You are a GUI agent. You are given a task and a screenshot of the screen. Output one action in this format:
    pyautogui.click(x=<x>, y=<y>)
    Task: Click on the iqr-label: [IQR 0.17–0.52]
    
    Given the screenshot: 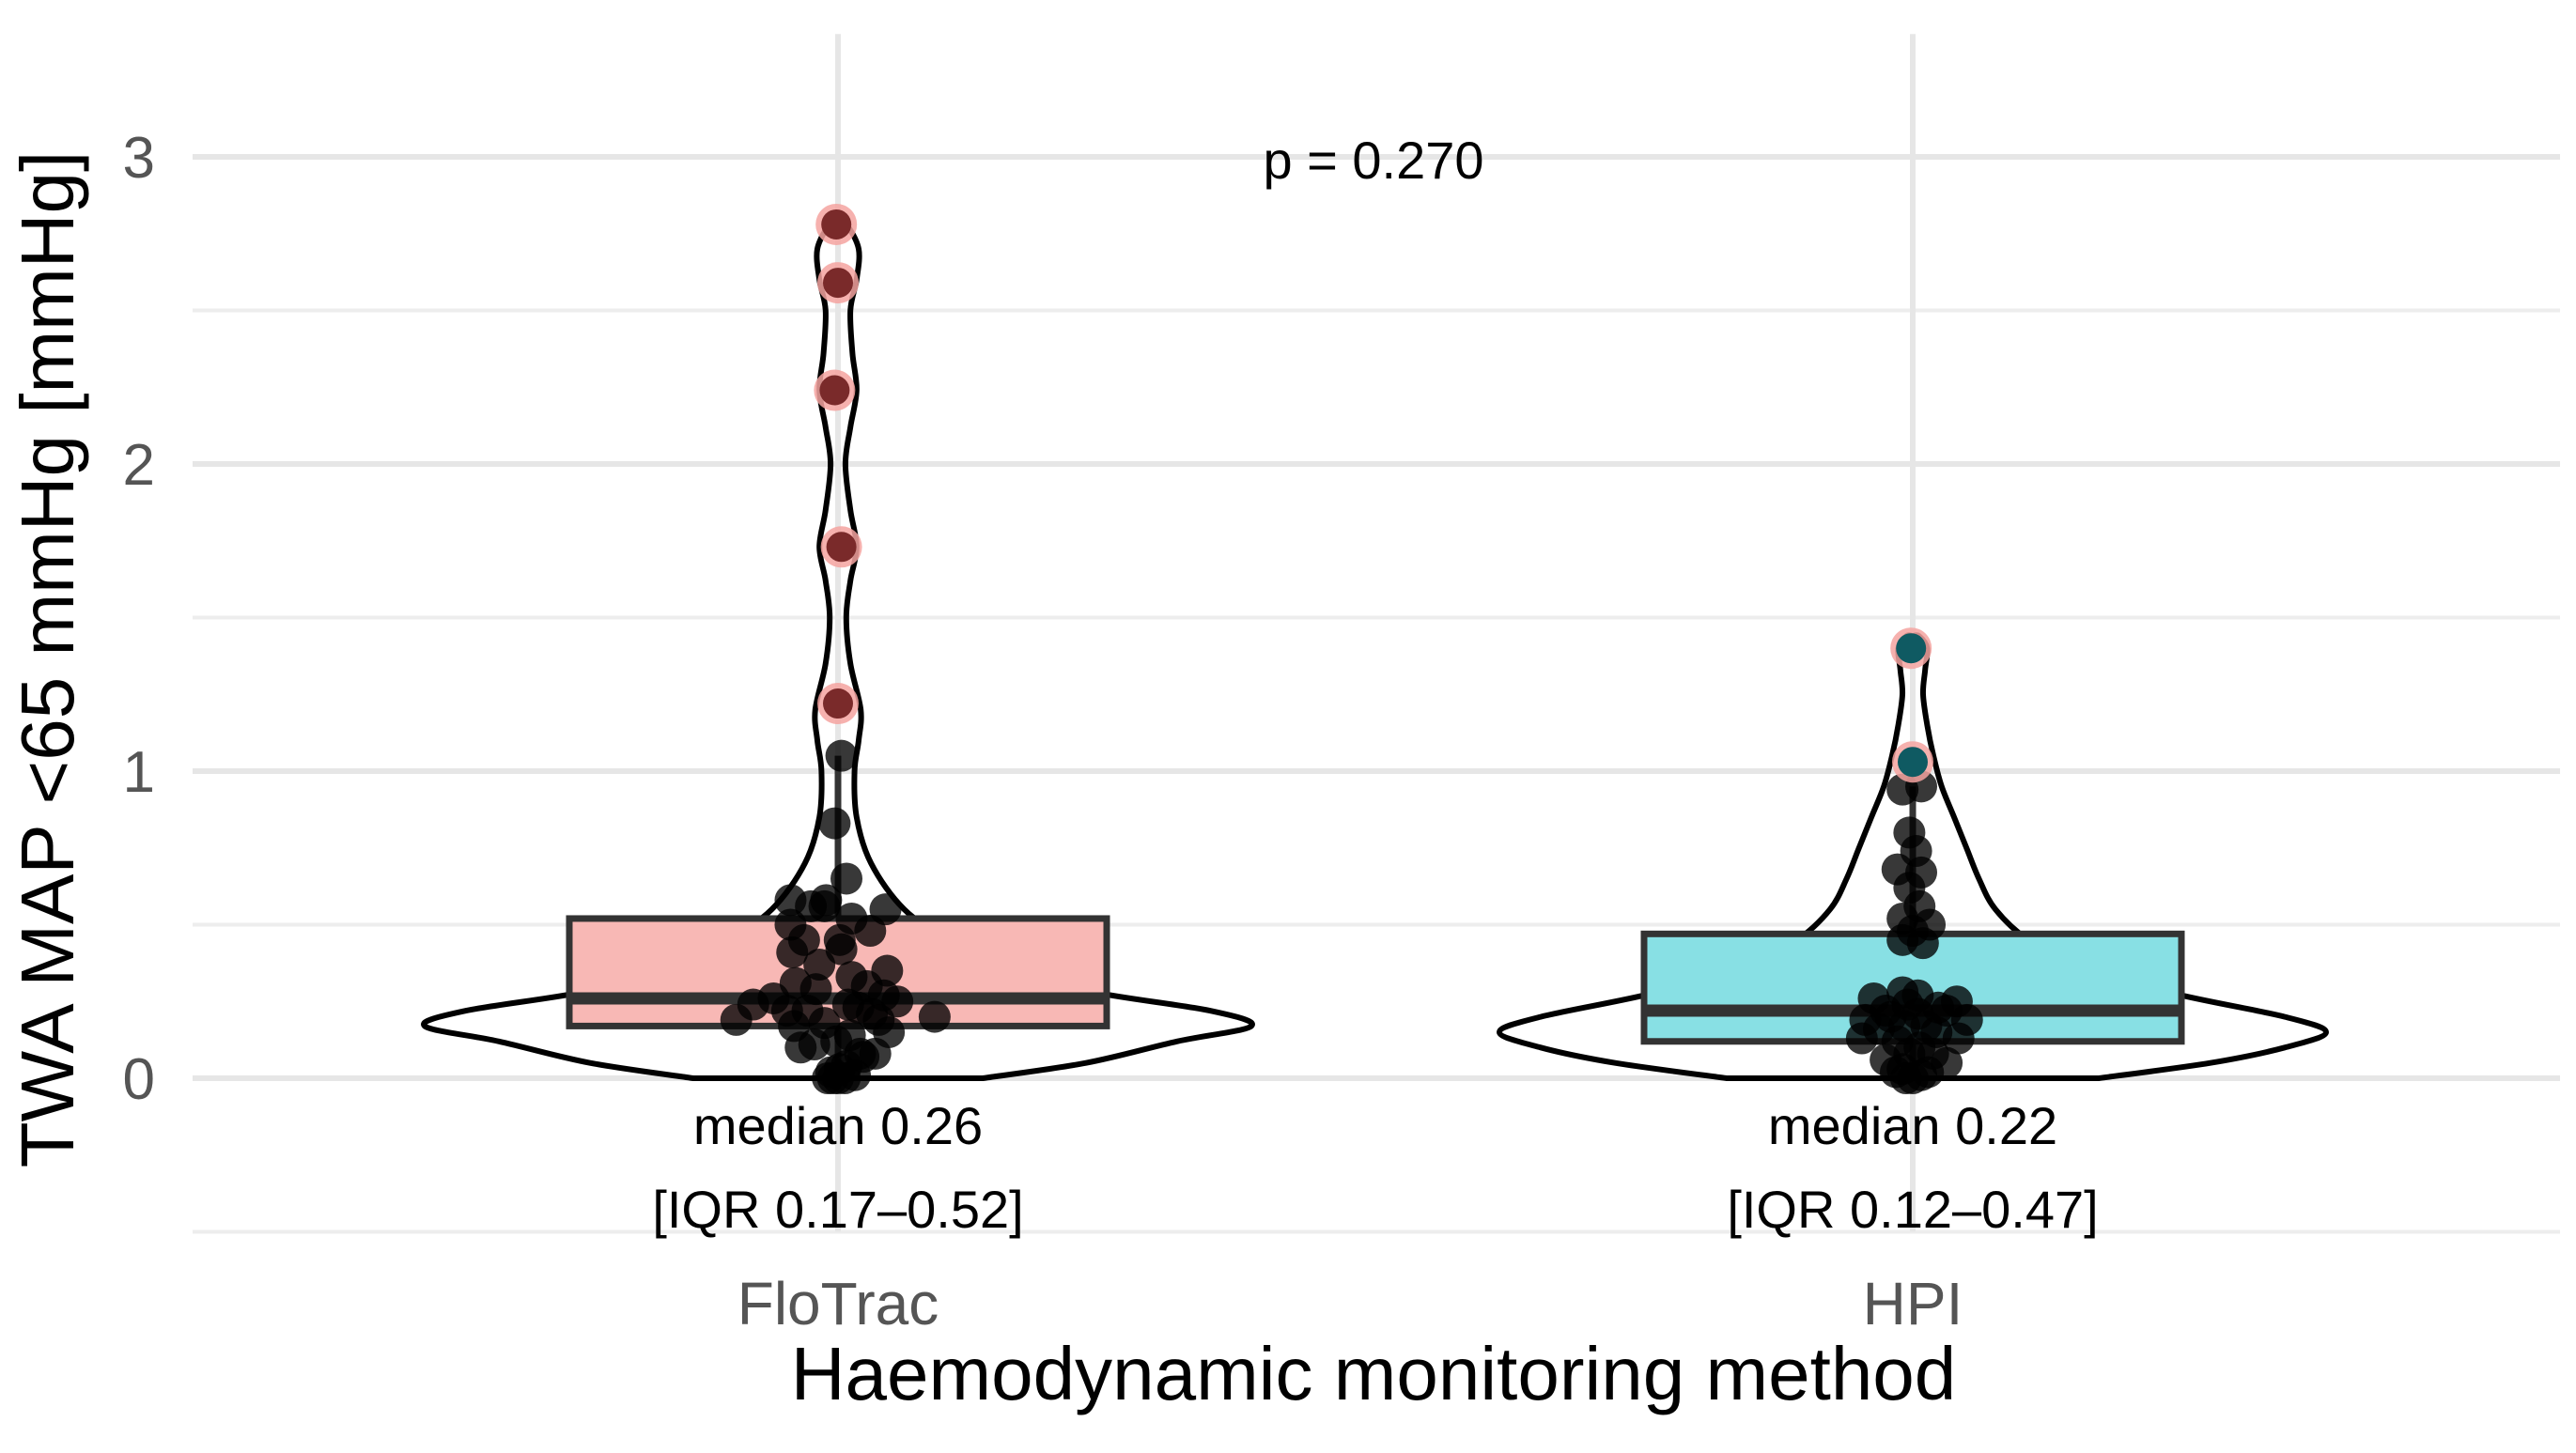 What is the action you would take?
    pyautogui.click(x=837, y=1209)
    